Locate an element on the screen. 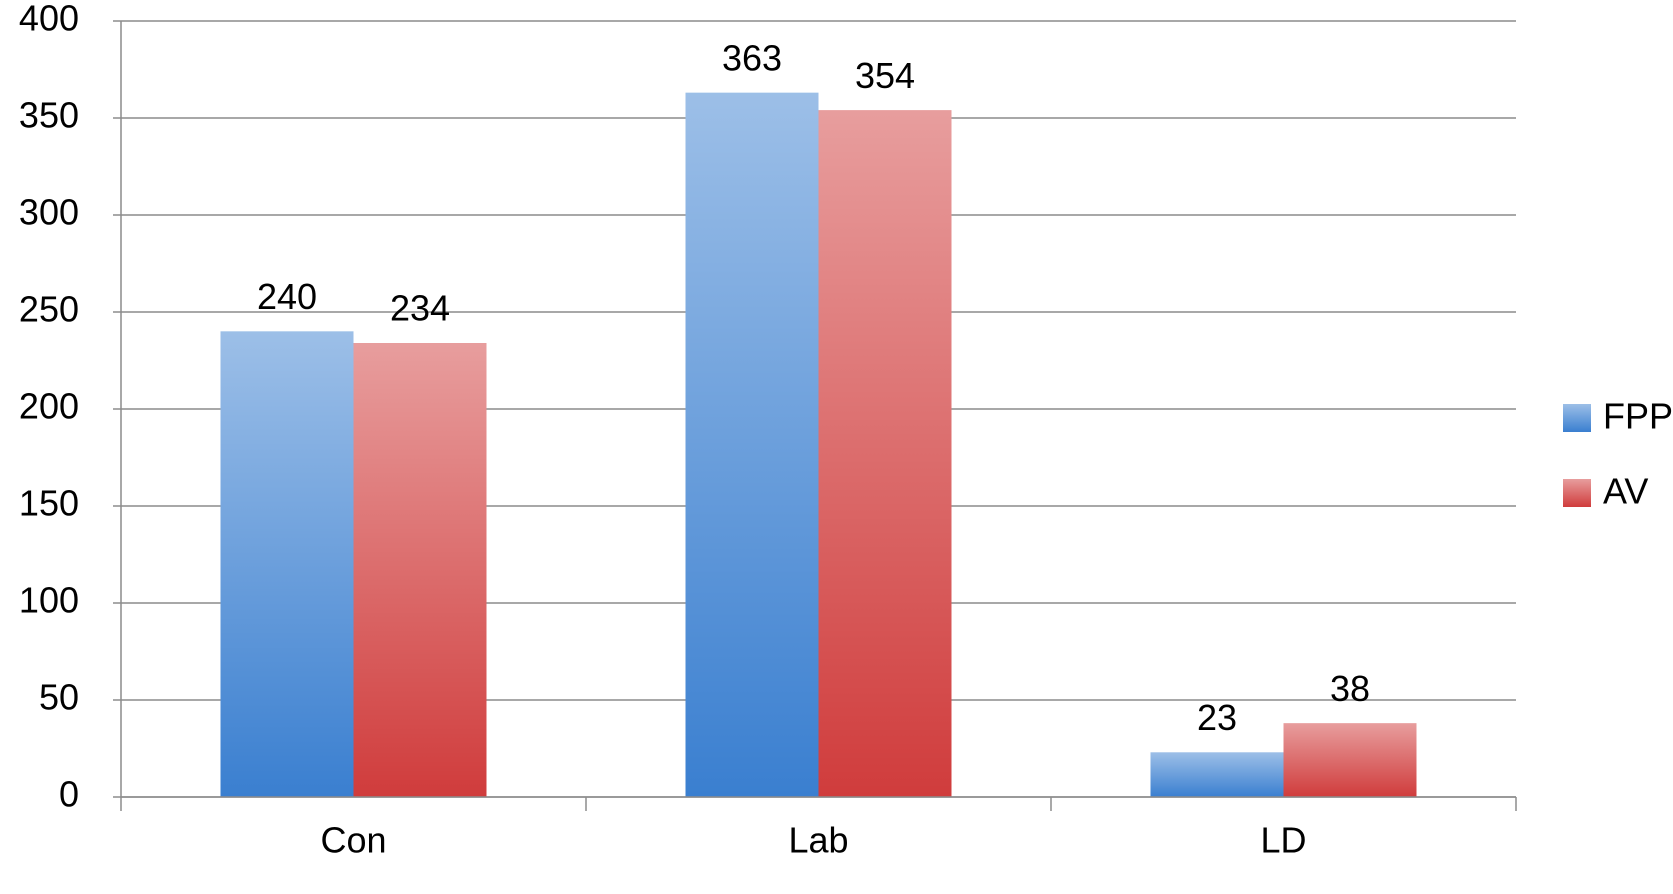 This screenshot has height=894, width=1673. data-label: 38 is located at coordinates (1350, 688).